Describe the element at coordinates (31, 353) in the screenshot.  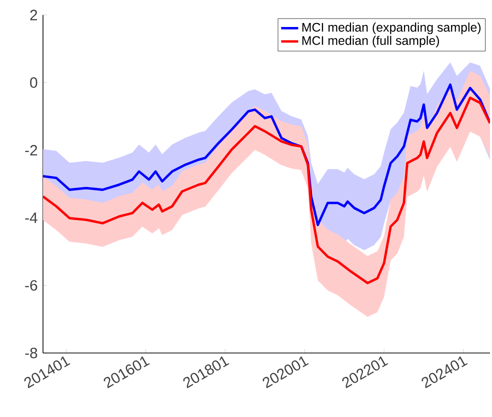
I see `y-tick-label: -8` at that location.